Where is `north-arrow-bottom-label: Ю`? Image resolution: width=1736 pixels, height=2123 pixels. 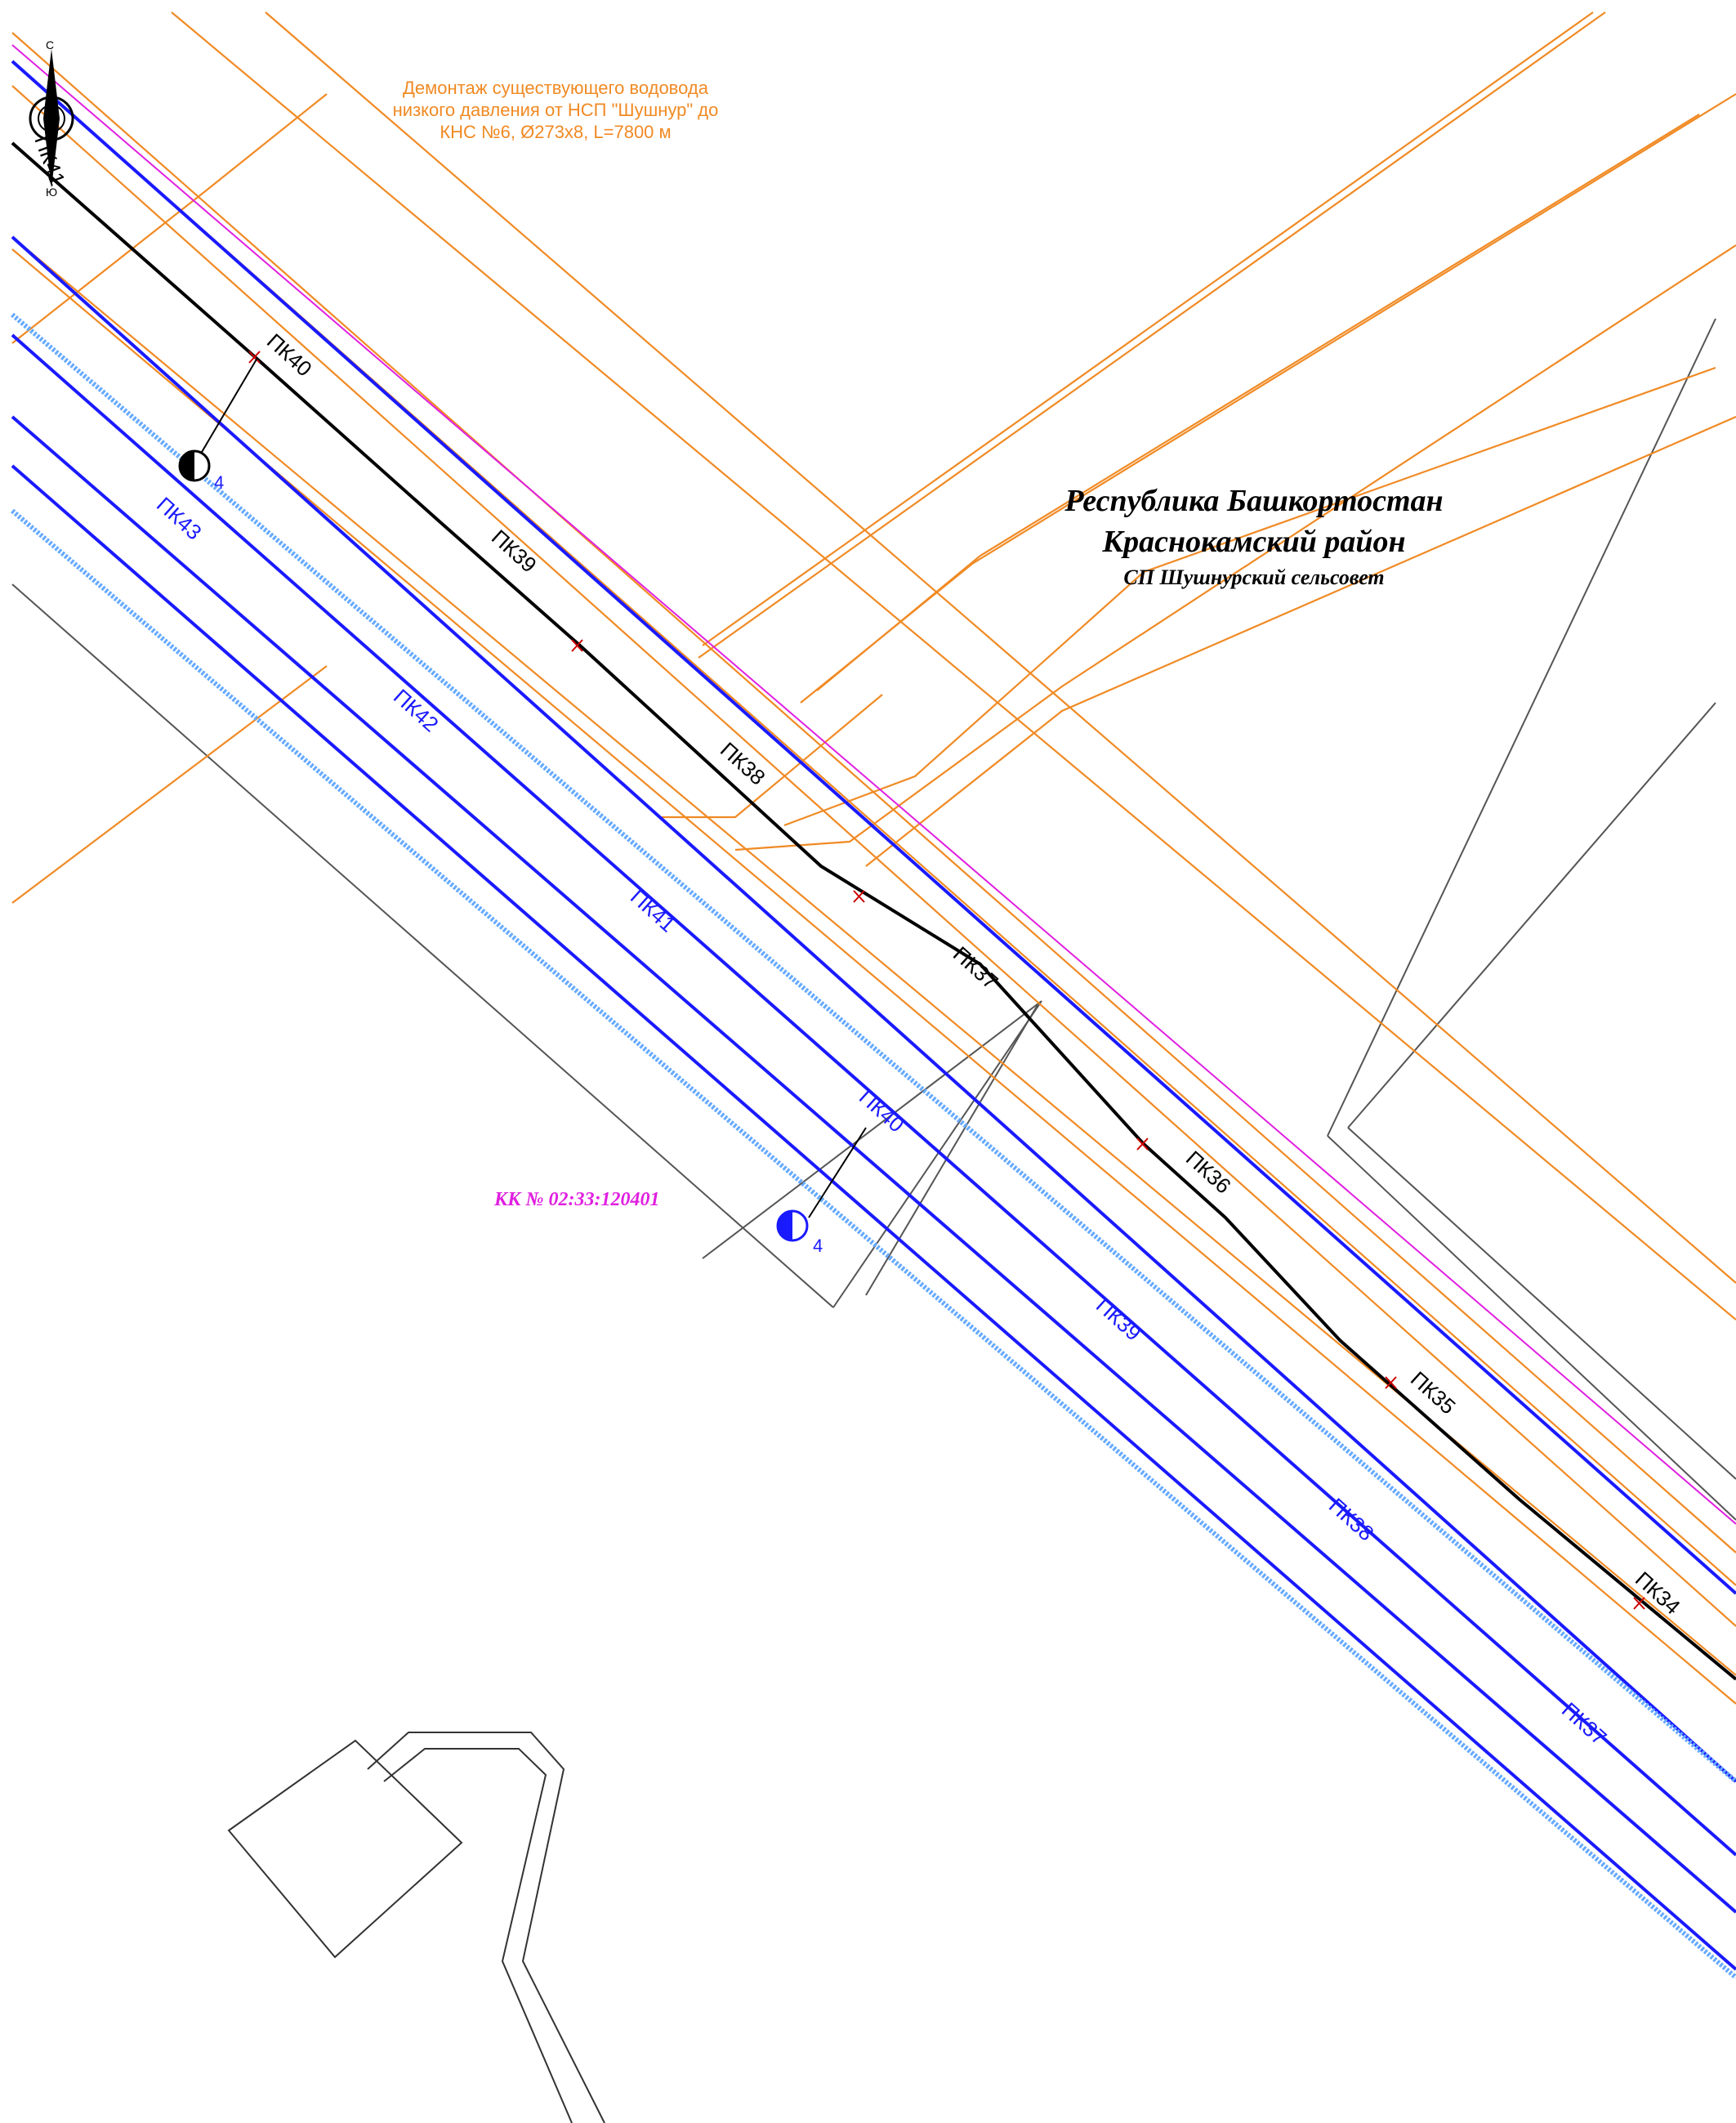 north-arrow-bottom-label: Ю is located at coordinates (52, 192).